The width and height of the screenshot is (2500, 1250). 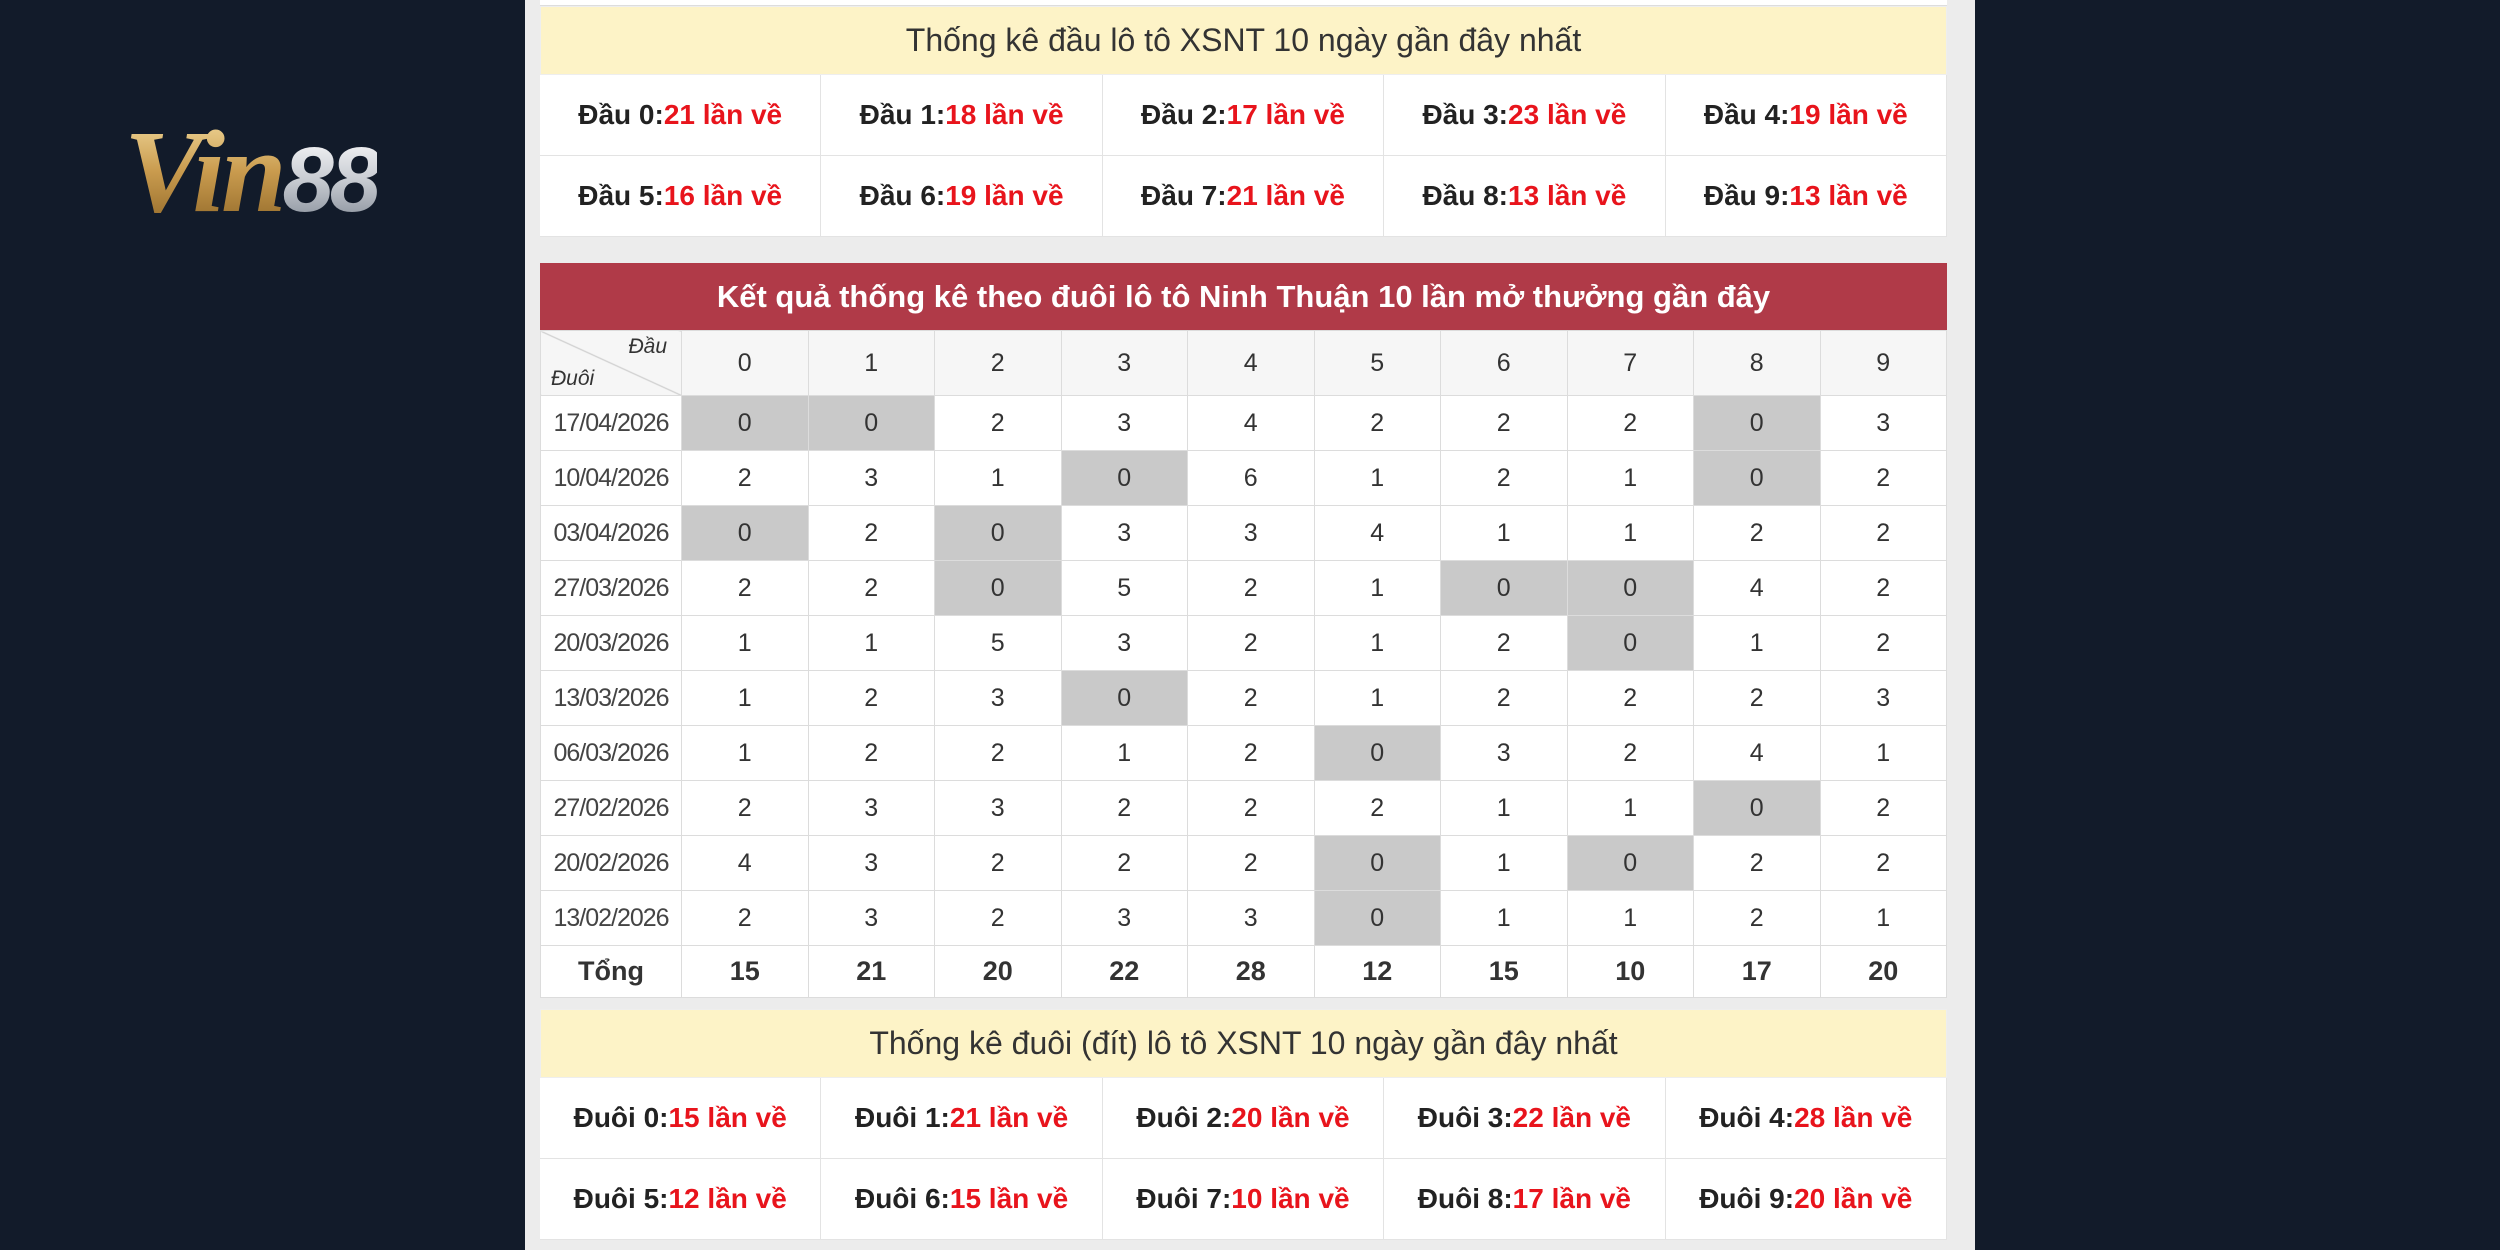 I want to click on column-header: 1, so click(x=871, y=363).